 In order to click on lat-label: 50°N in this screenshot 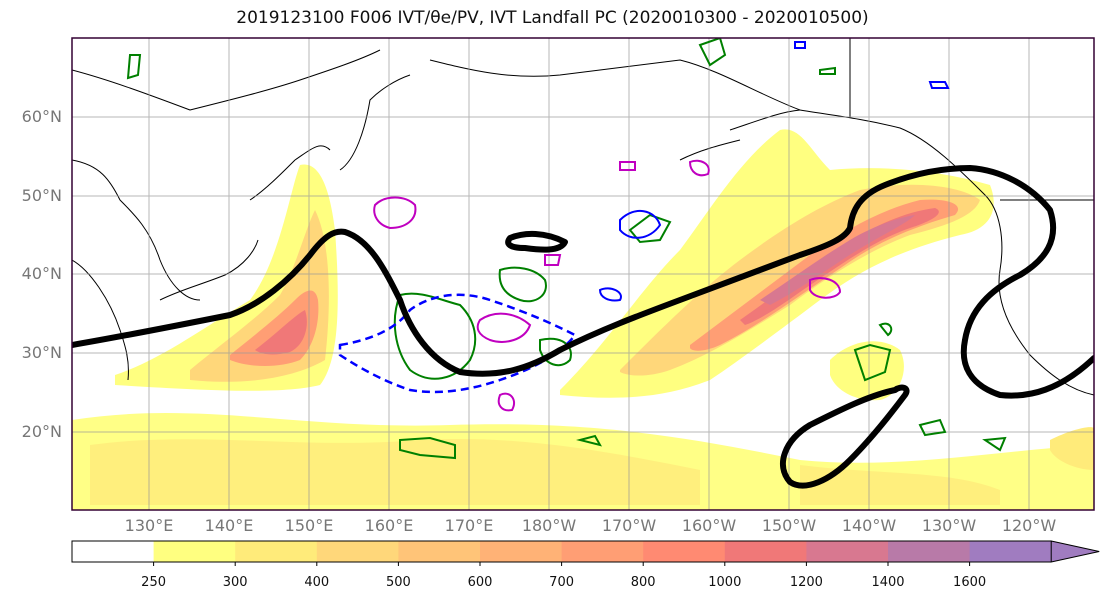, I will do `click(41, 195)`.